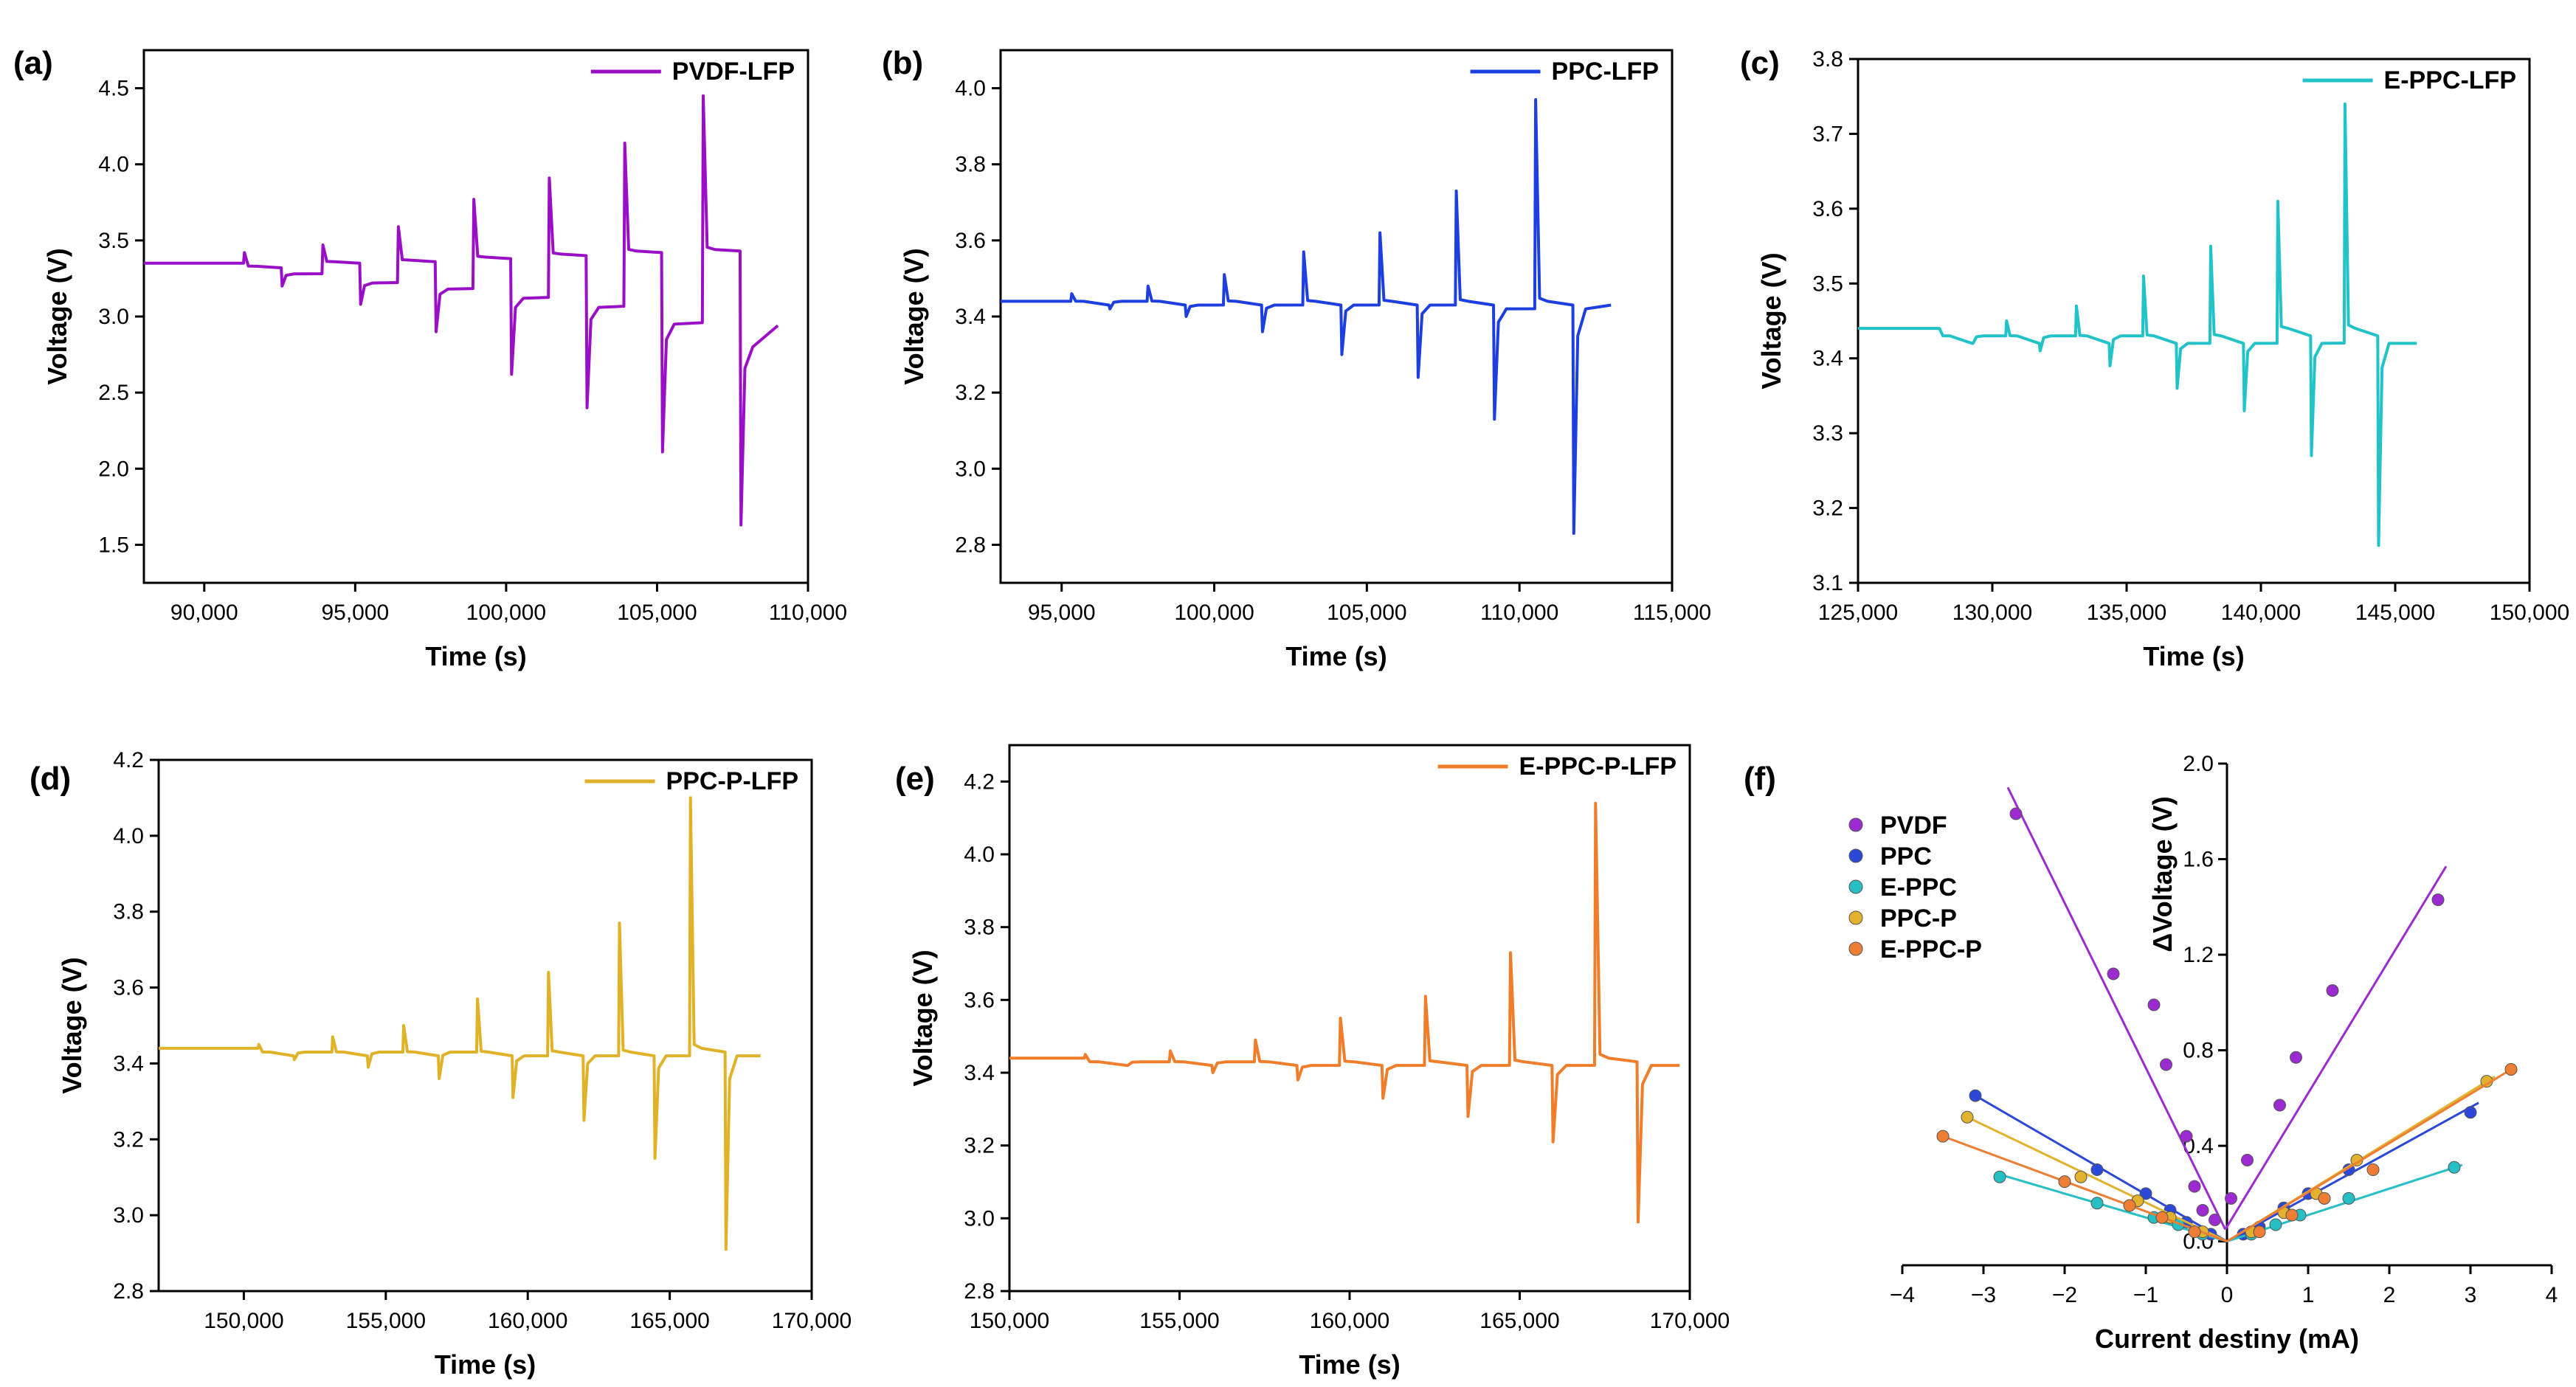  What do you see at coordinates (506, 613) in the screenshot?
I see `x-tick-label: 100,000` at bounding box center [506, 613].